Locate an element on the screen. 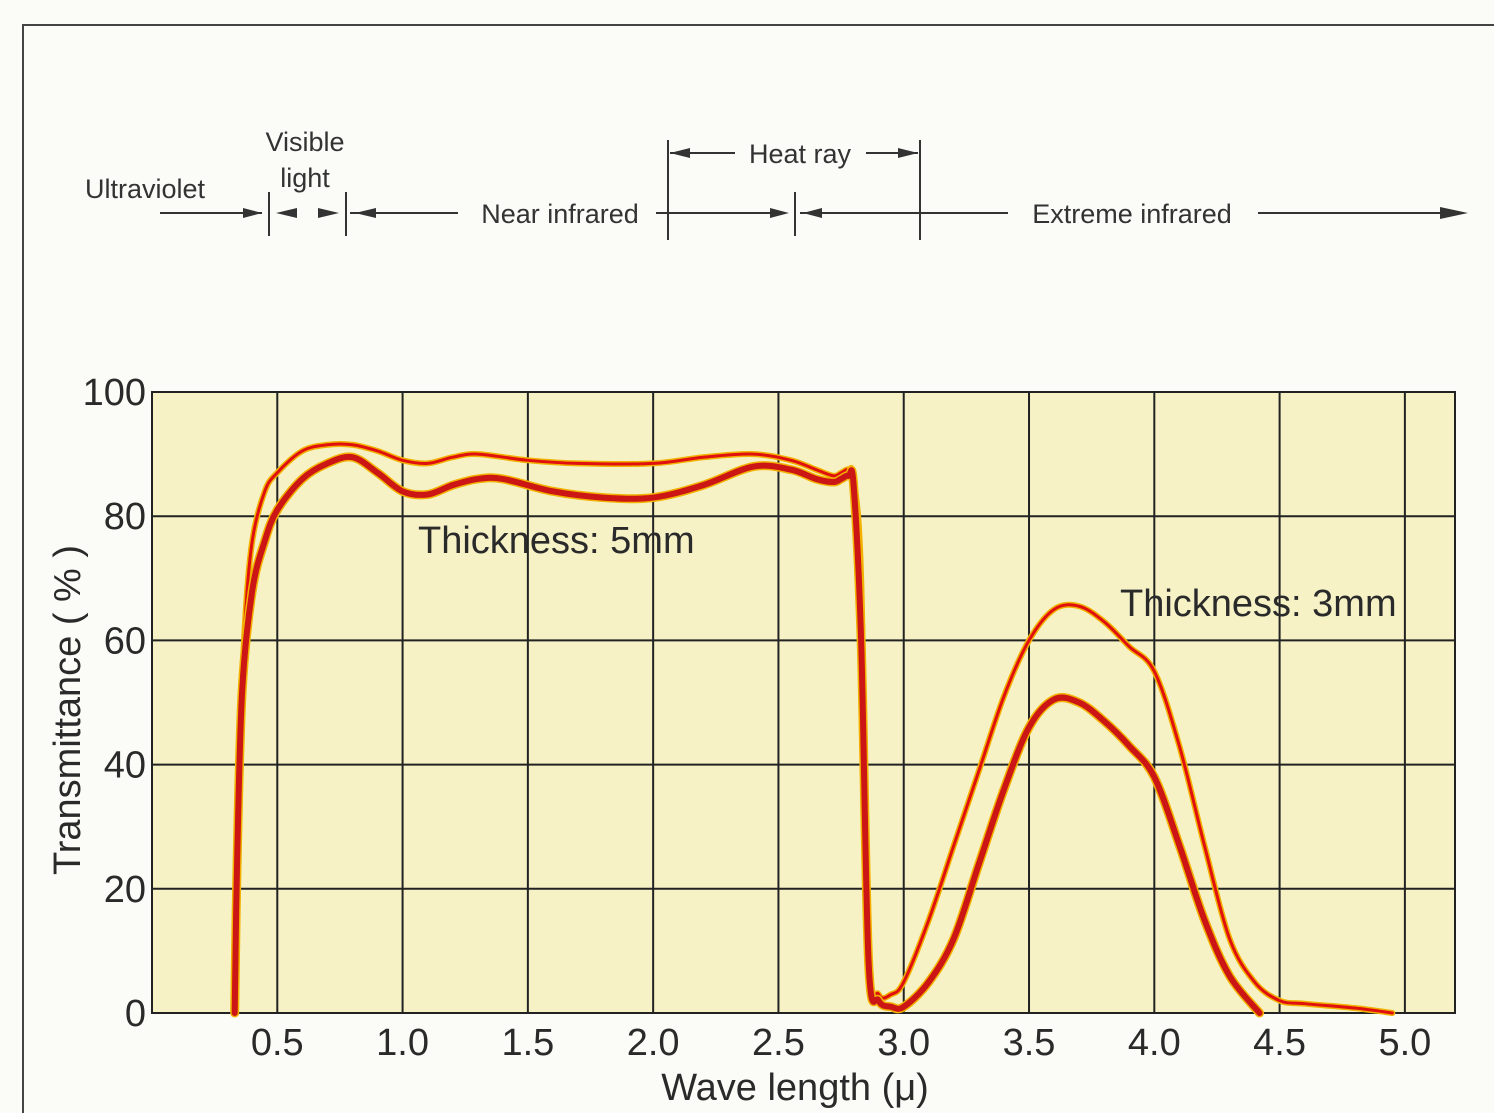  band-heat-ray: Heat ray is located at coordinates (800, 154).